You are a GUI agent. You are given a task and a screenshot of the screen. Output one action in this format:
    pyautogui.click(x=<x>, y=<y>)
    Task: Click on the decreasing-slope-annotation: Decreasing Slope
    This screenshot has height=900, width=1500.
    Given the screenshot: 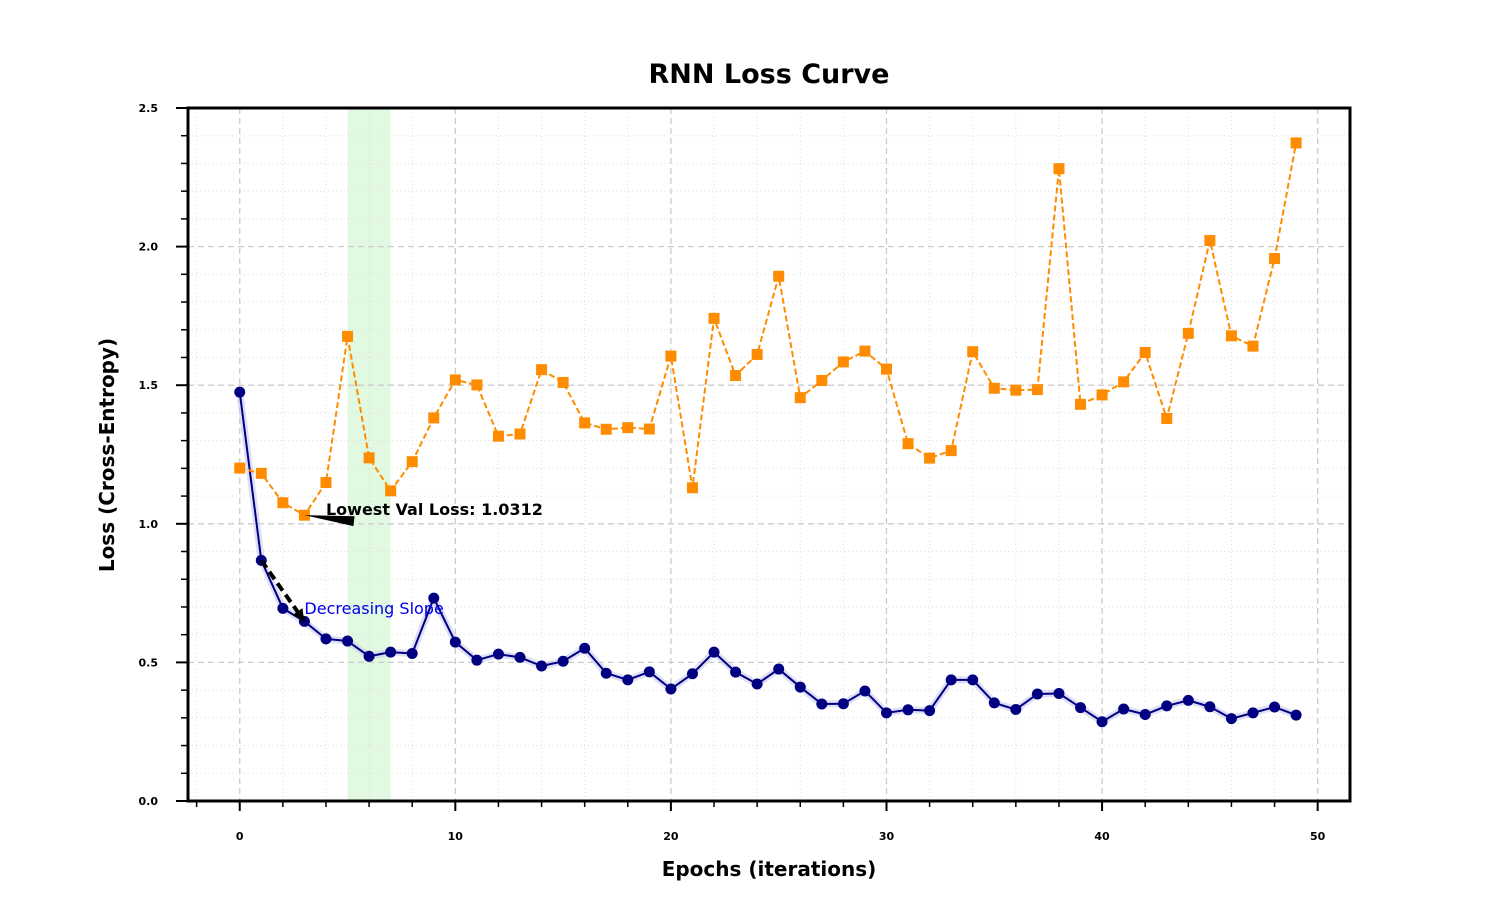 What is the action you would take?
    pyautogui.click(x=373, y=608)
    